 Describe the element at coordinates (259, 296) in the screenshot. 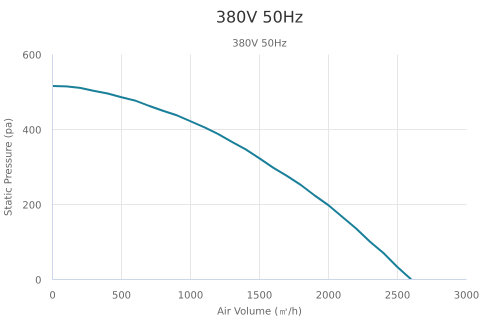

I see `x-tick-label: 1500` at that location.